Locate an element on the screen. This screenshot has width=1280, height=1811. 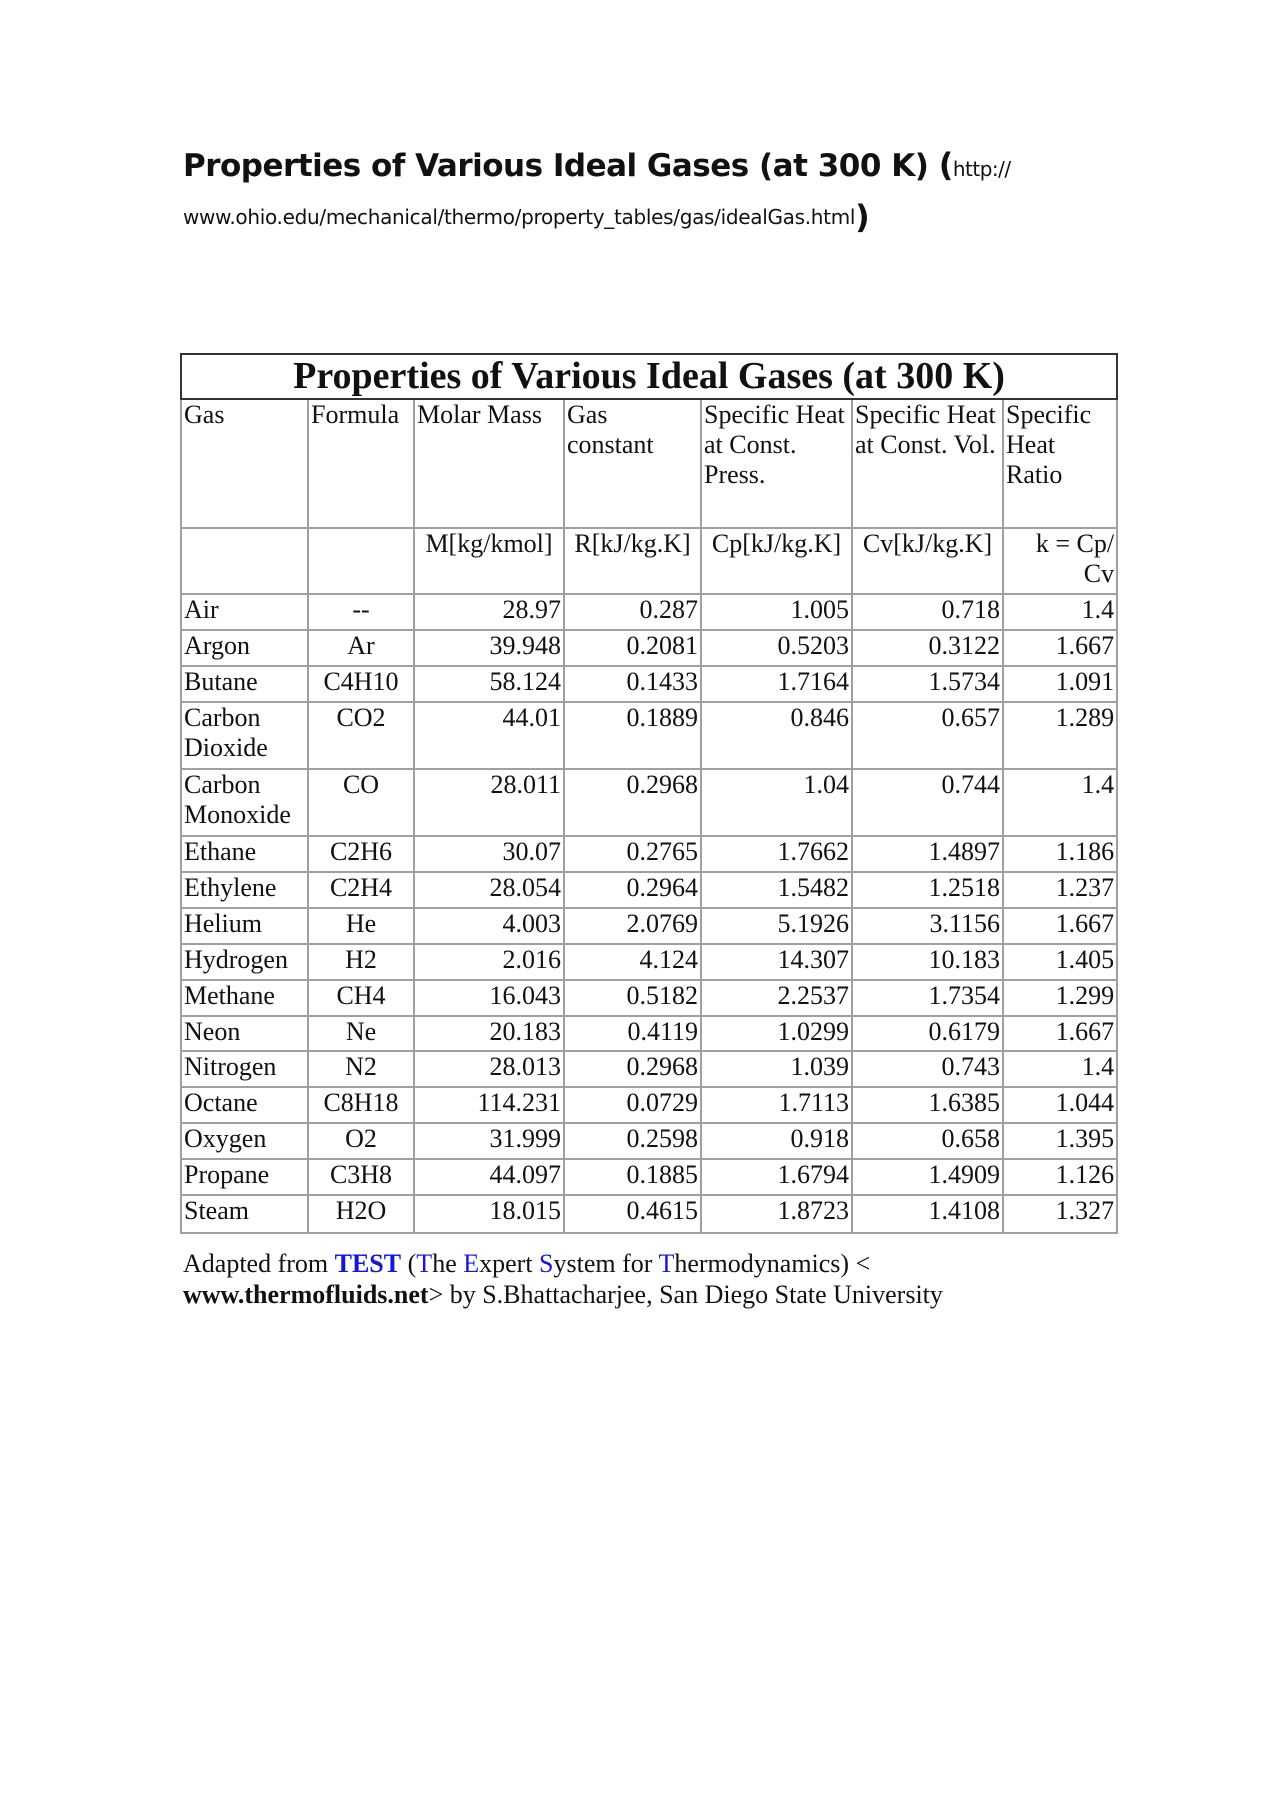
value-cell: 28.013 is located at coordinates (489, 1069).